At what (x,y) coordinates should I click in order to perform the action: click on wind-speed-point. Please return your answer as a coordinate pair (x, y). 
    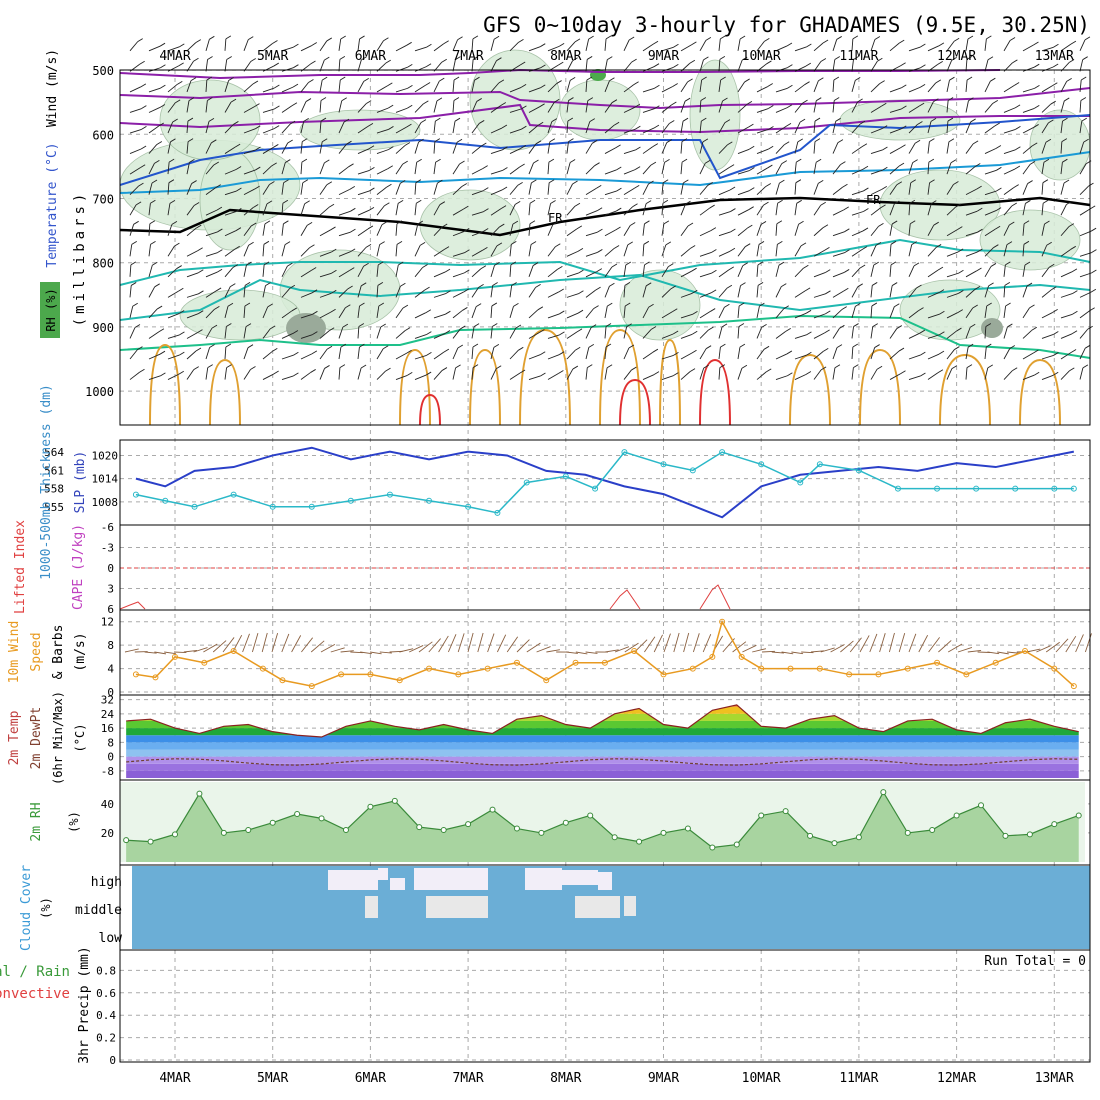
    Looking at the image, I should click on (722, 621).